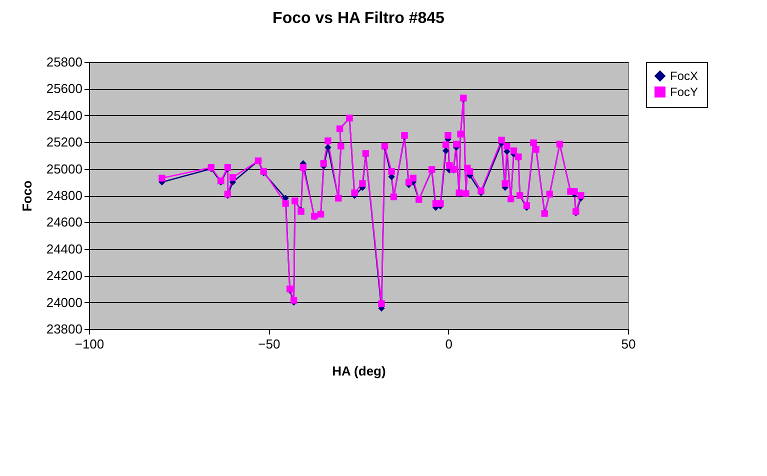  What do you see at coordinates (64, 276) in the screenshot?
I see `y-tick-label: 24200` at bounding box center [64, 276].